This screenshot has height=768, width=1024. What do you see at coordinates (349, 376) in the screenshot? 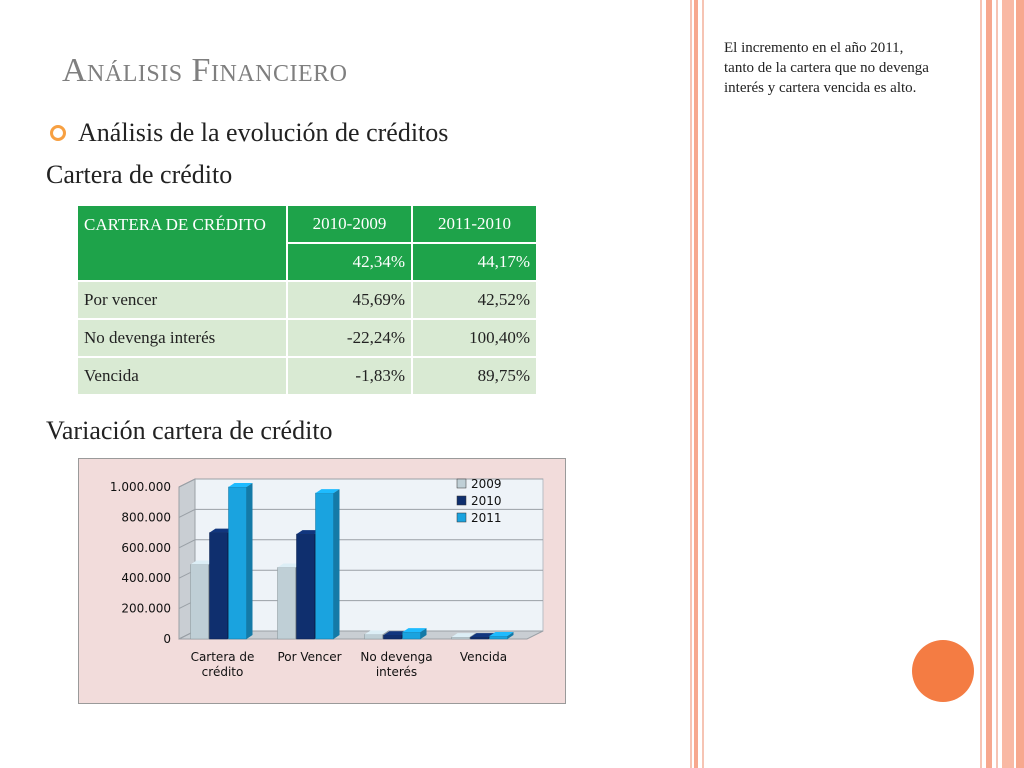
I see `table-cell-value: -1,83%` at bounding box center [349, 376].